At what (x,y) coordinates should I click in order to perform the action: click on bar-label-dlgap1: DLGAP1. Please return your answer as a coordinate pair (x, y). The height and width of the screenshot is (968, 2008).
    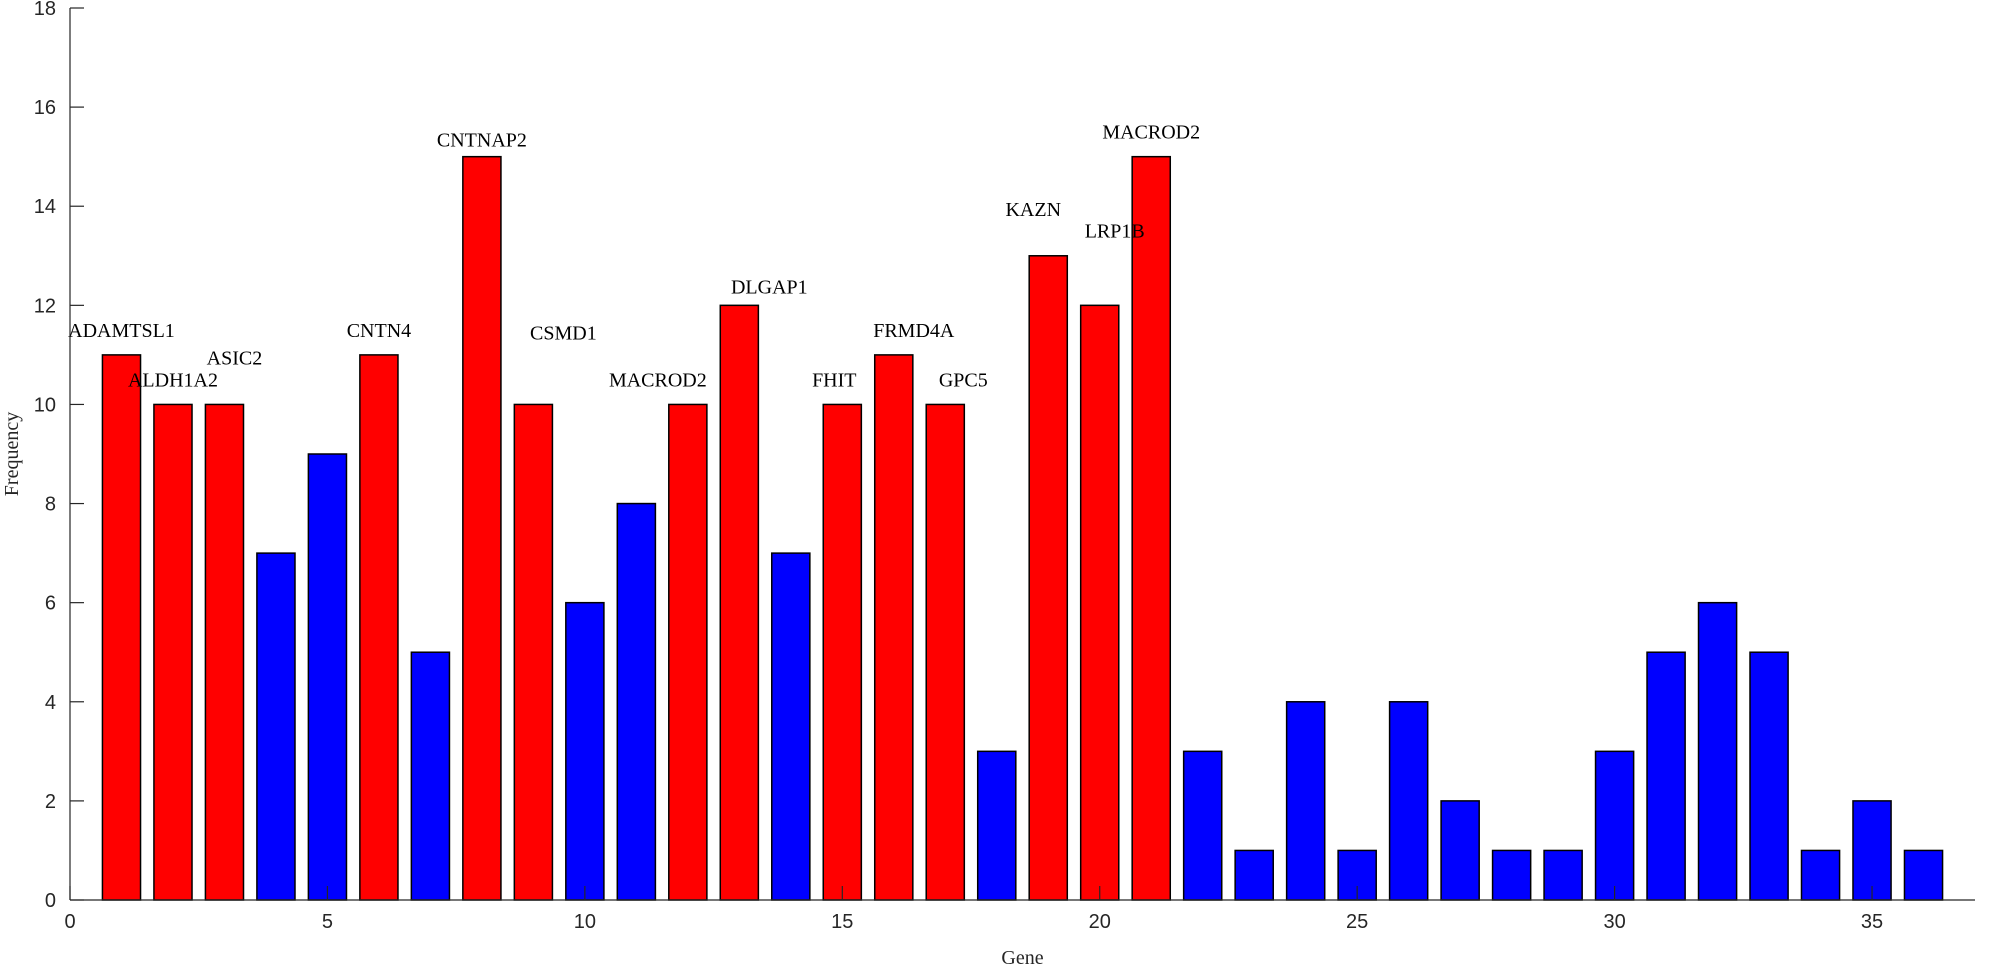
    Looking at the image, I should click on (769, 287).